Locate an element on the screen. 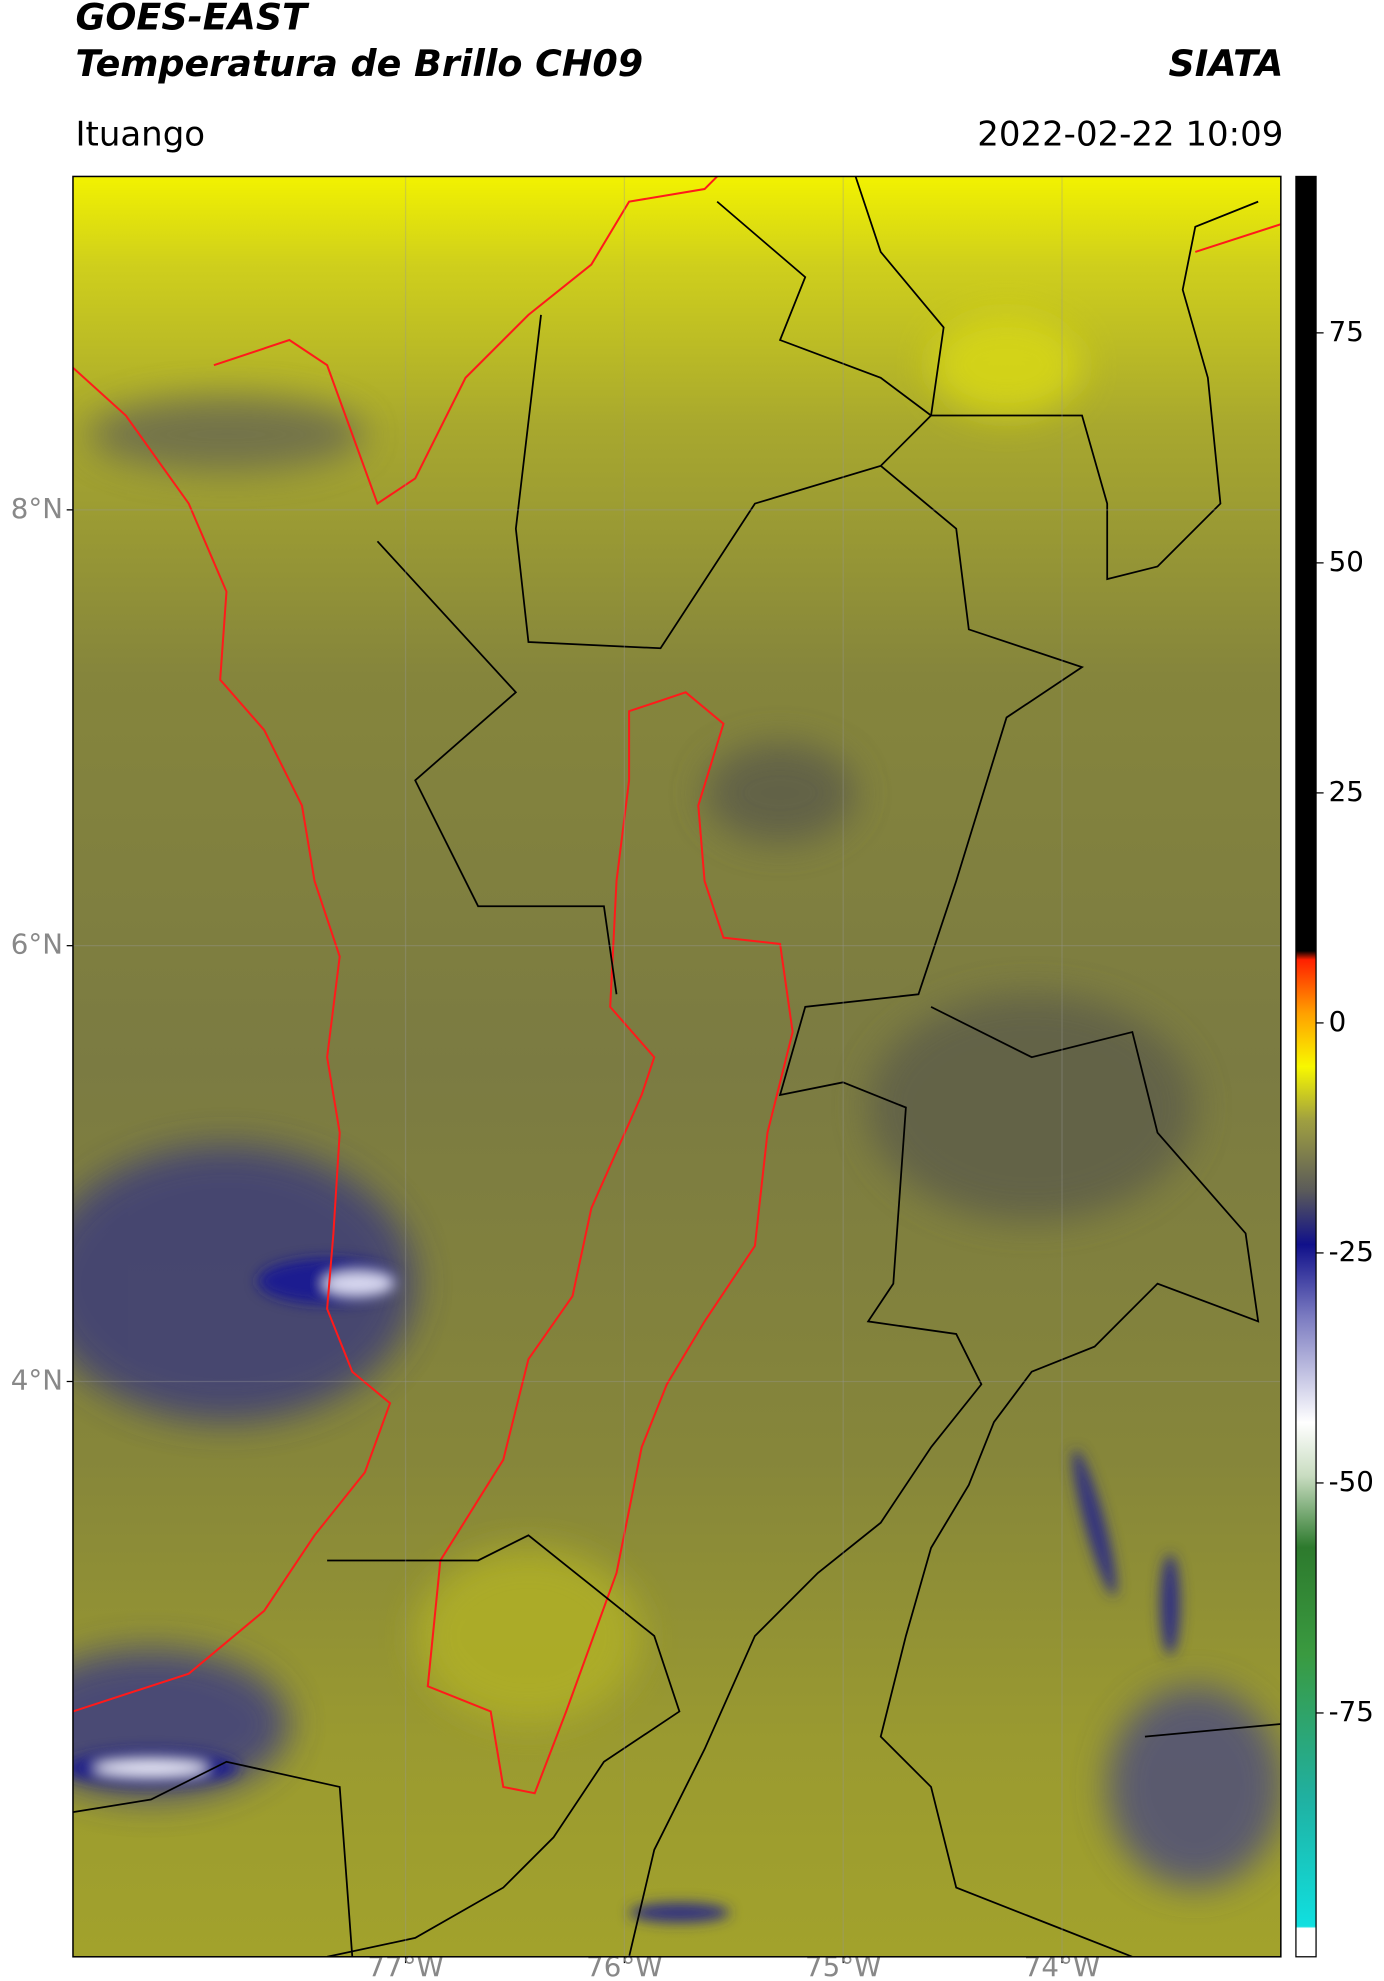 This screenshot has width=1384, height=1981. colorbar-tick-label: -75 is located at coordinates (1351, 1711).